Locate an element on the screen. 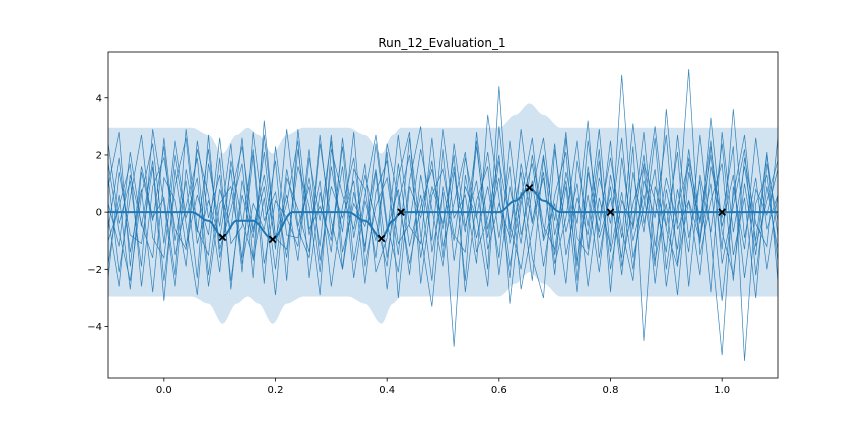  y-tick-label-3: −2 is located at coordinates (94, 270).